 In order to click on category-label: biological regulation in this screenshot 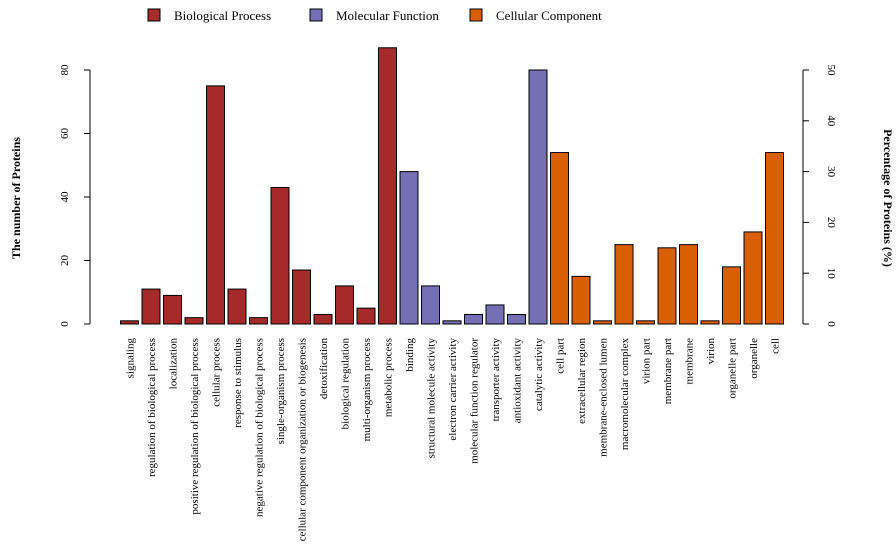, I will do `click(346, 384)`.